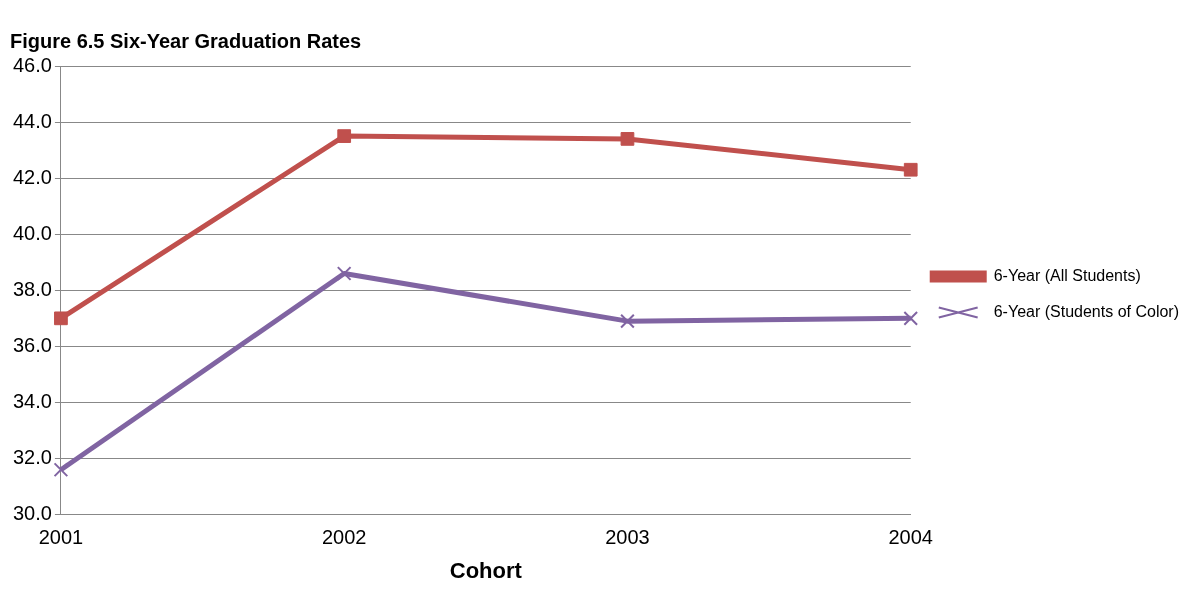  What do you see at coordinates (61, 537) in the screenshot?
I see `x-tick-label: 2001` at bounding box center [61, 537].